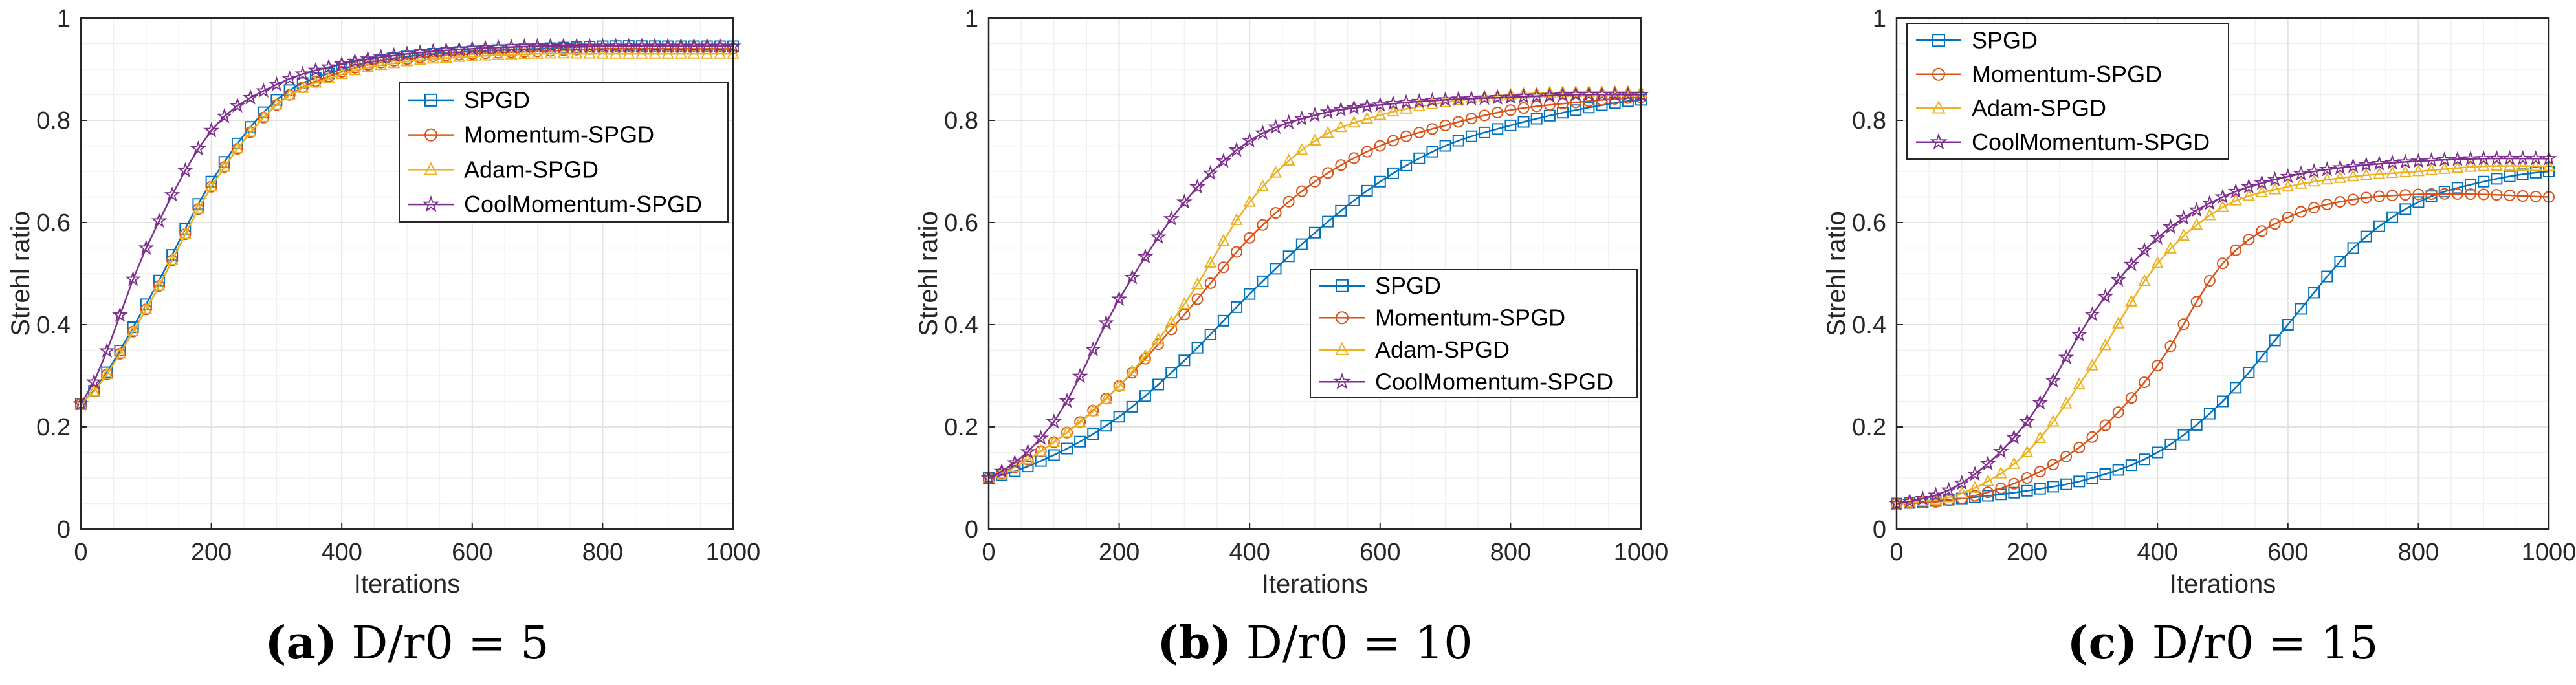 This screenshot has height=685, width=2576. Describe the element at coordinates (2157, 552) in the screenshot. I see `x-tick-label: 400` at that location.